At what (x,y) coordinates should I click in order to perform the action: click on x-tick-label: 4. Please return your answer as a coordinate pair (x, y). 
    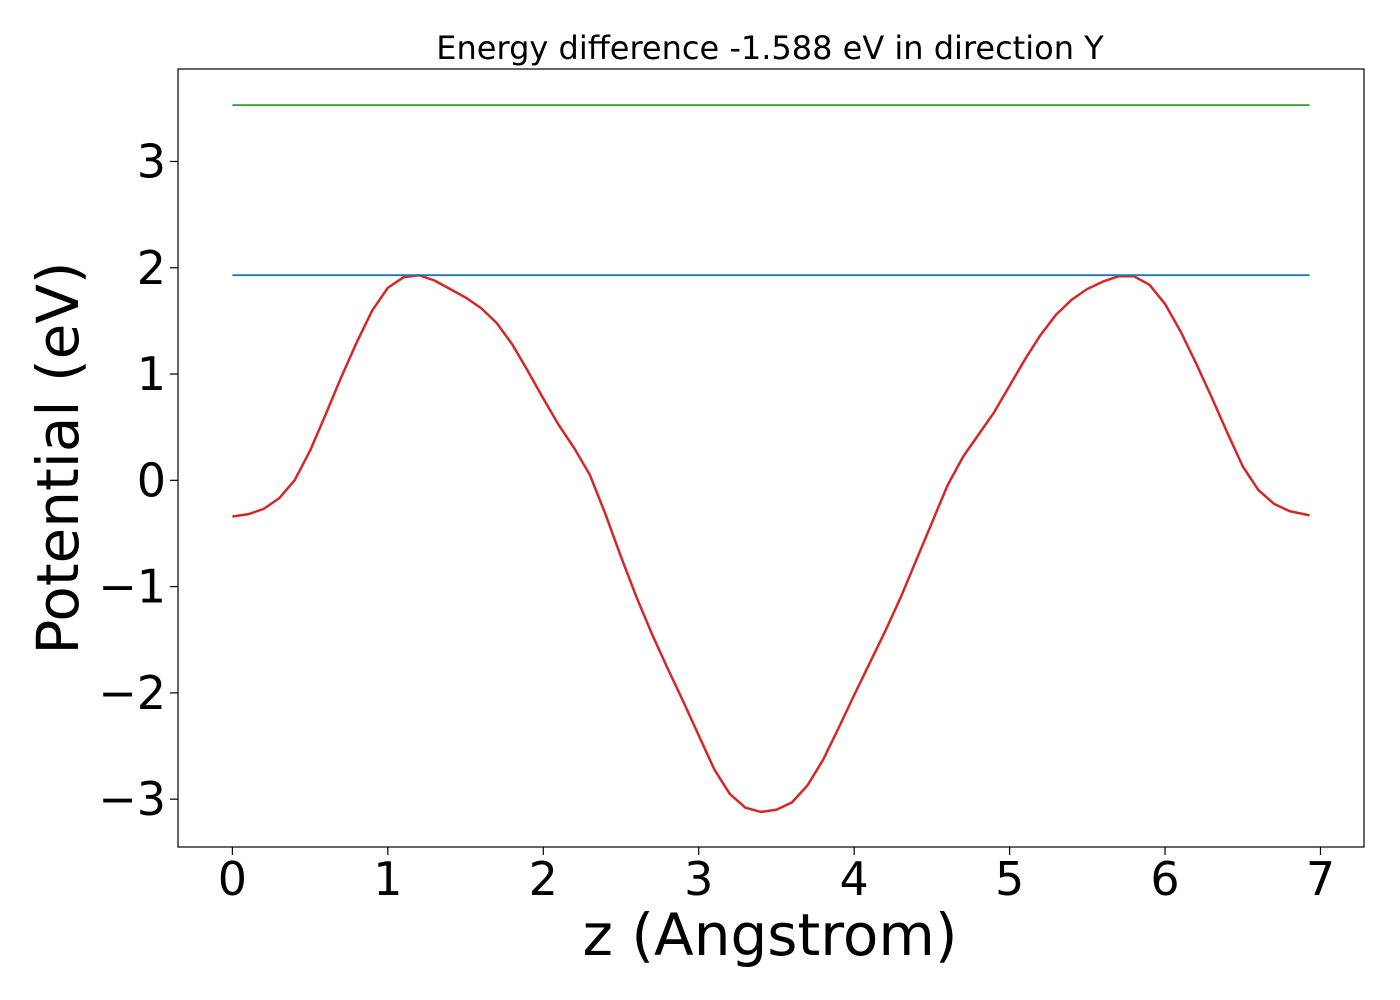
    Looking at the image, I should click on (854, 879).